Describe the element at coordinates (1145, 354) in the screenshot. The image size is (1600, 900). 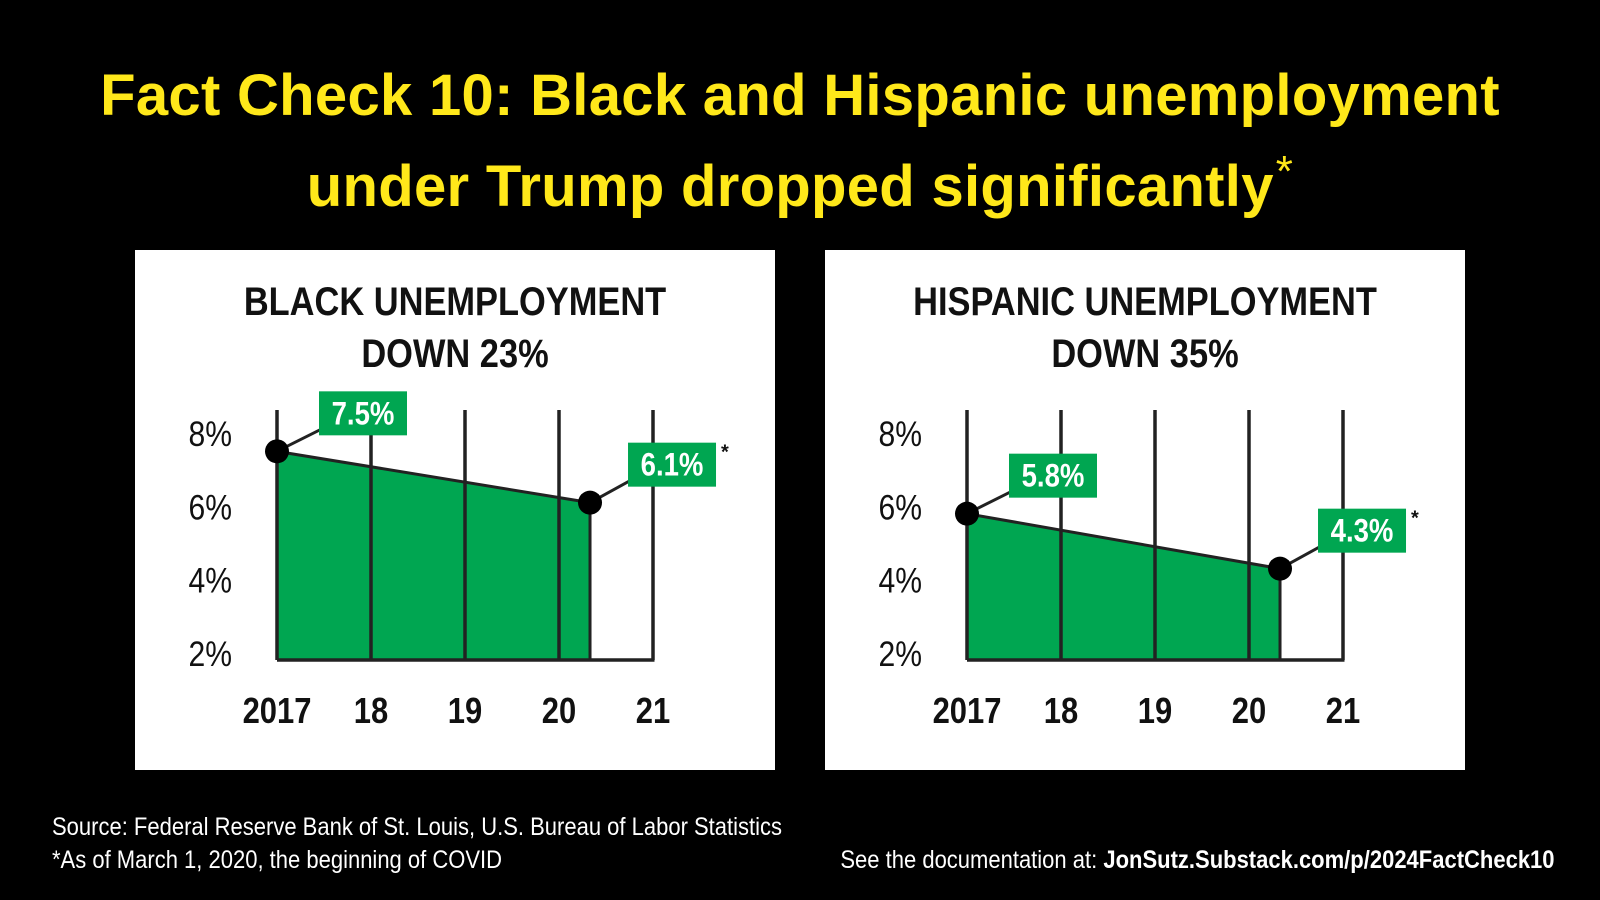
I see `chart-title-line-2: DOWN 35%` at that location.